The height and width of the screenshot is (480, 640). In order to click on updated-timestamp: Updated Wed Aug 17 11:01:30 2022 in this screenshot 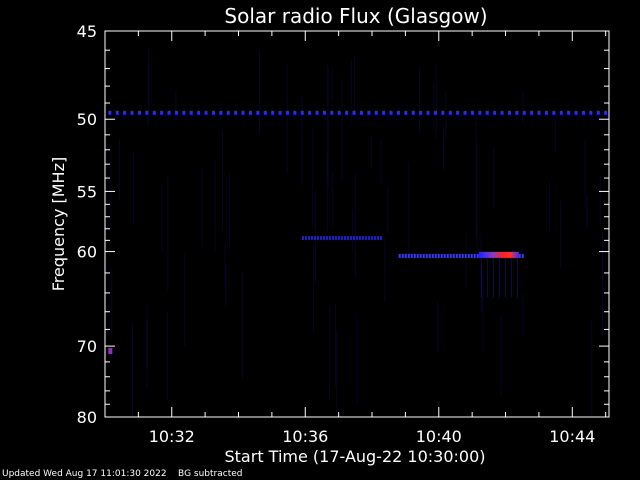, I will do `click(84, 474)`.